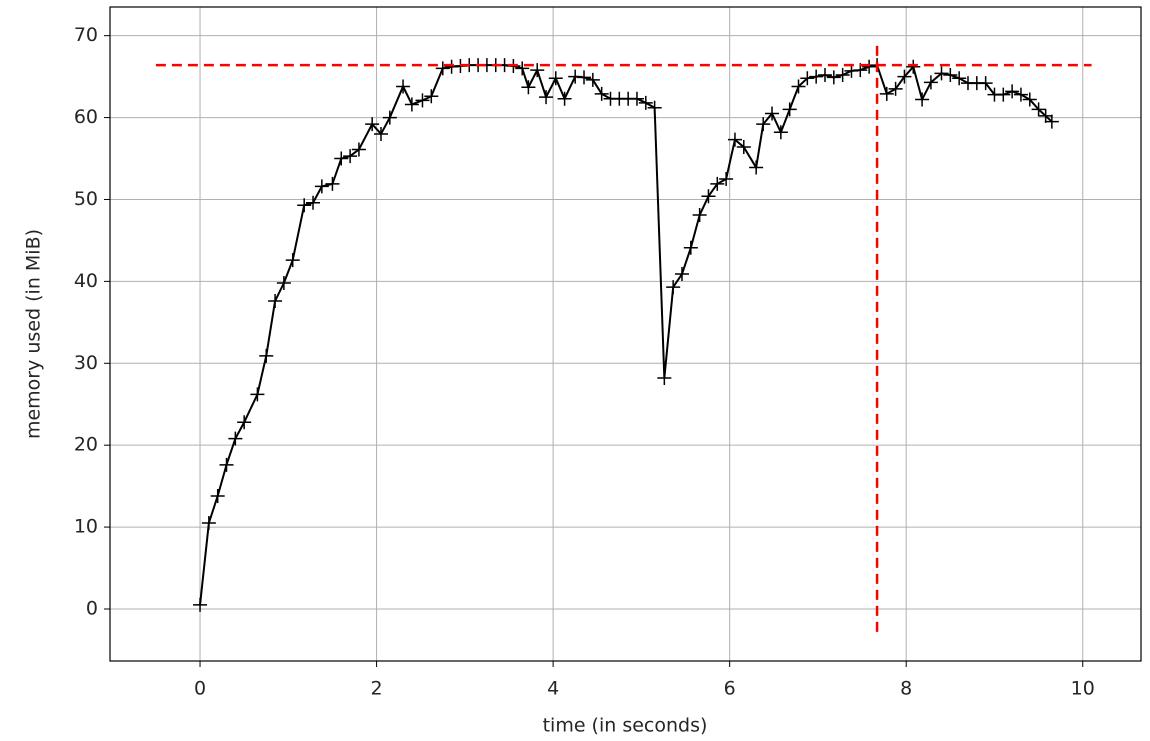  What do you see at coordinates (86, 199) in the screenshot?
I see `y-tick-label: 50` at bounding box center [86, 199].